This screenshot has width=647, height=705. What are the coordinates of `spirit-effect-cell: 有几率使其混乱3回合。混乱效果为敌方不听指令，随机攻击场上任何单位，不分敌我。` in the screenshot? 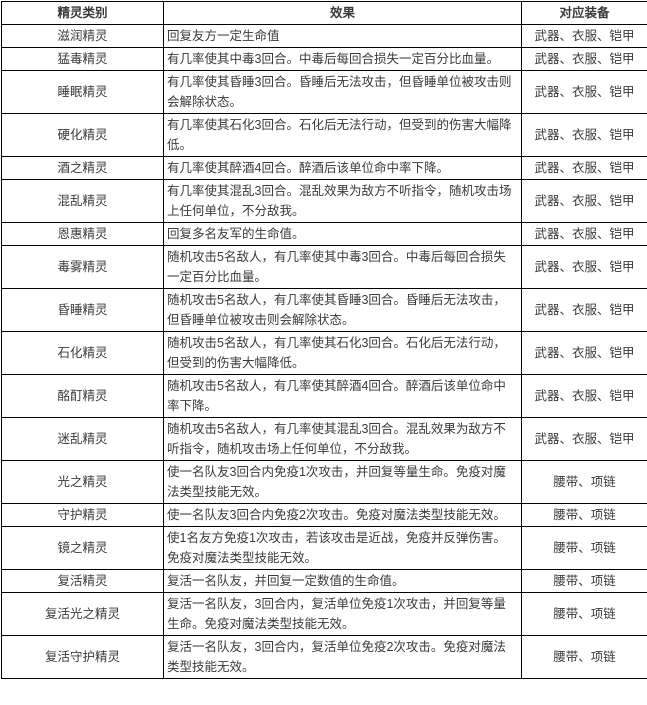 It's located at (342, 201).